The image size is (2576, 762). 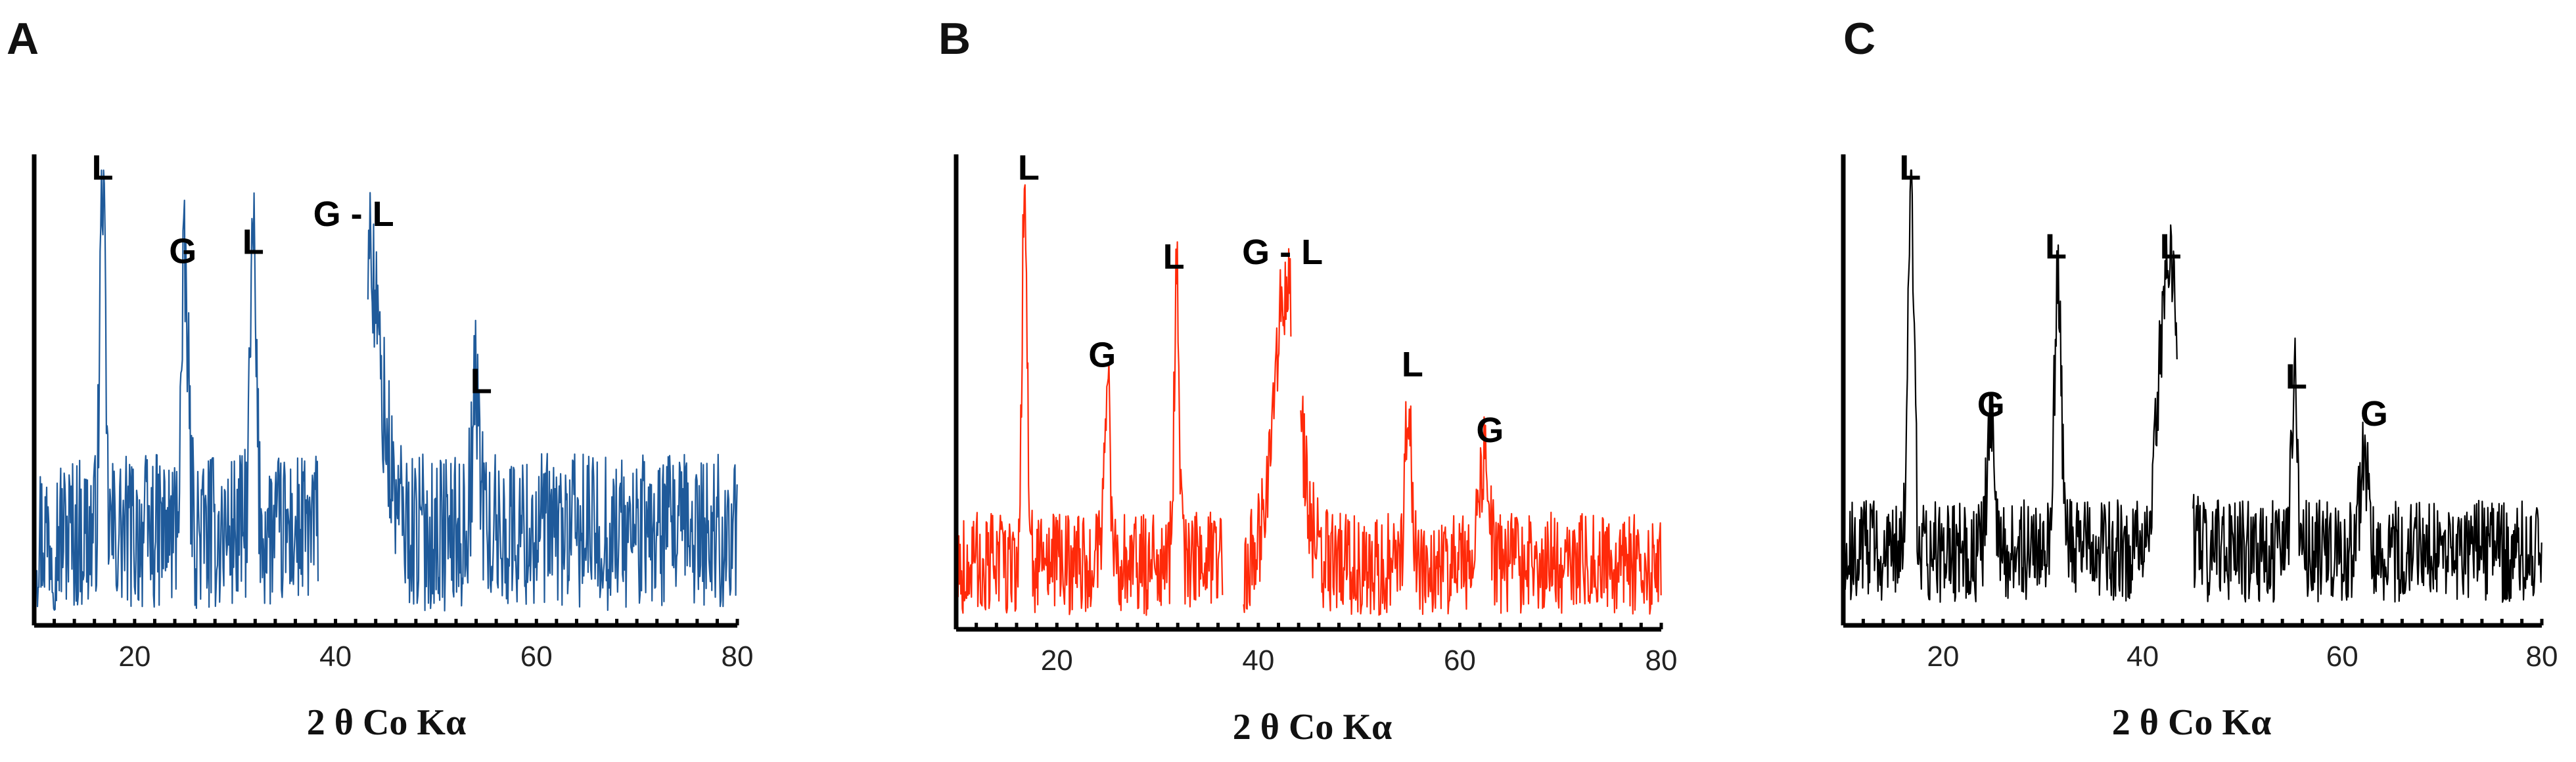 What do you see at coordinates (1859, 39) in the screenshot?
I see `panel-letter: C` at bounding box center [1859, 39].